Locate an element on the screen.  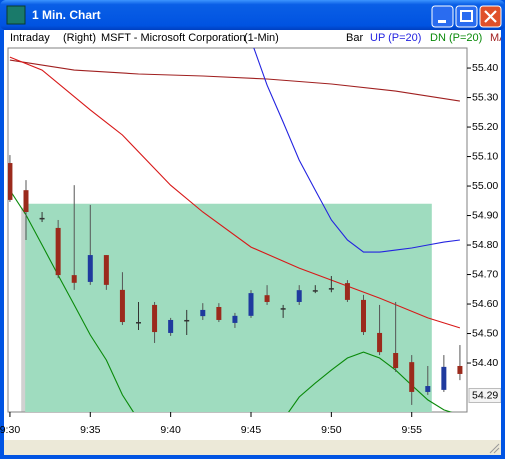
header-mode: Intraday is located at coordinates (30, 38).